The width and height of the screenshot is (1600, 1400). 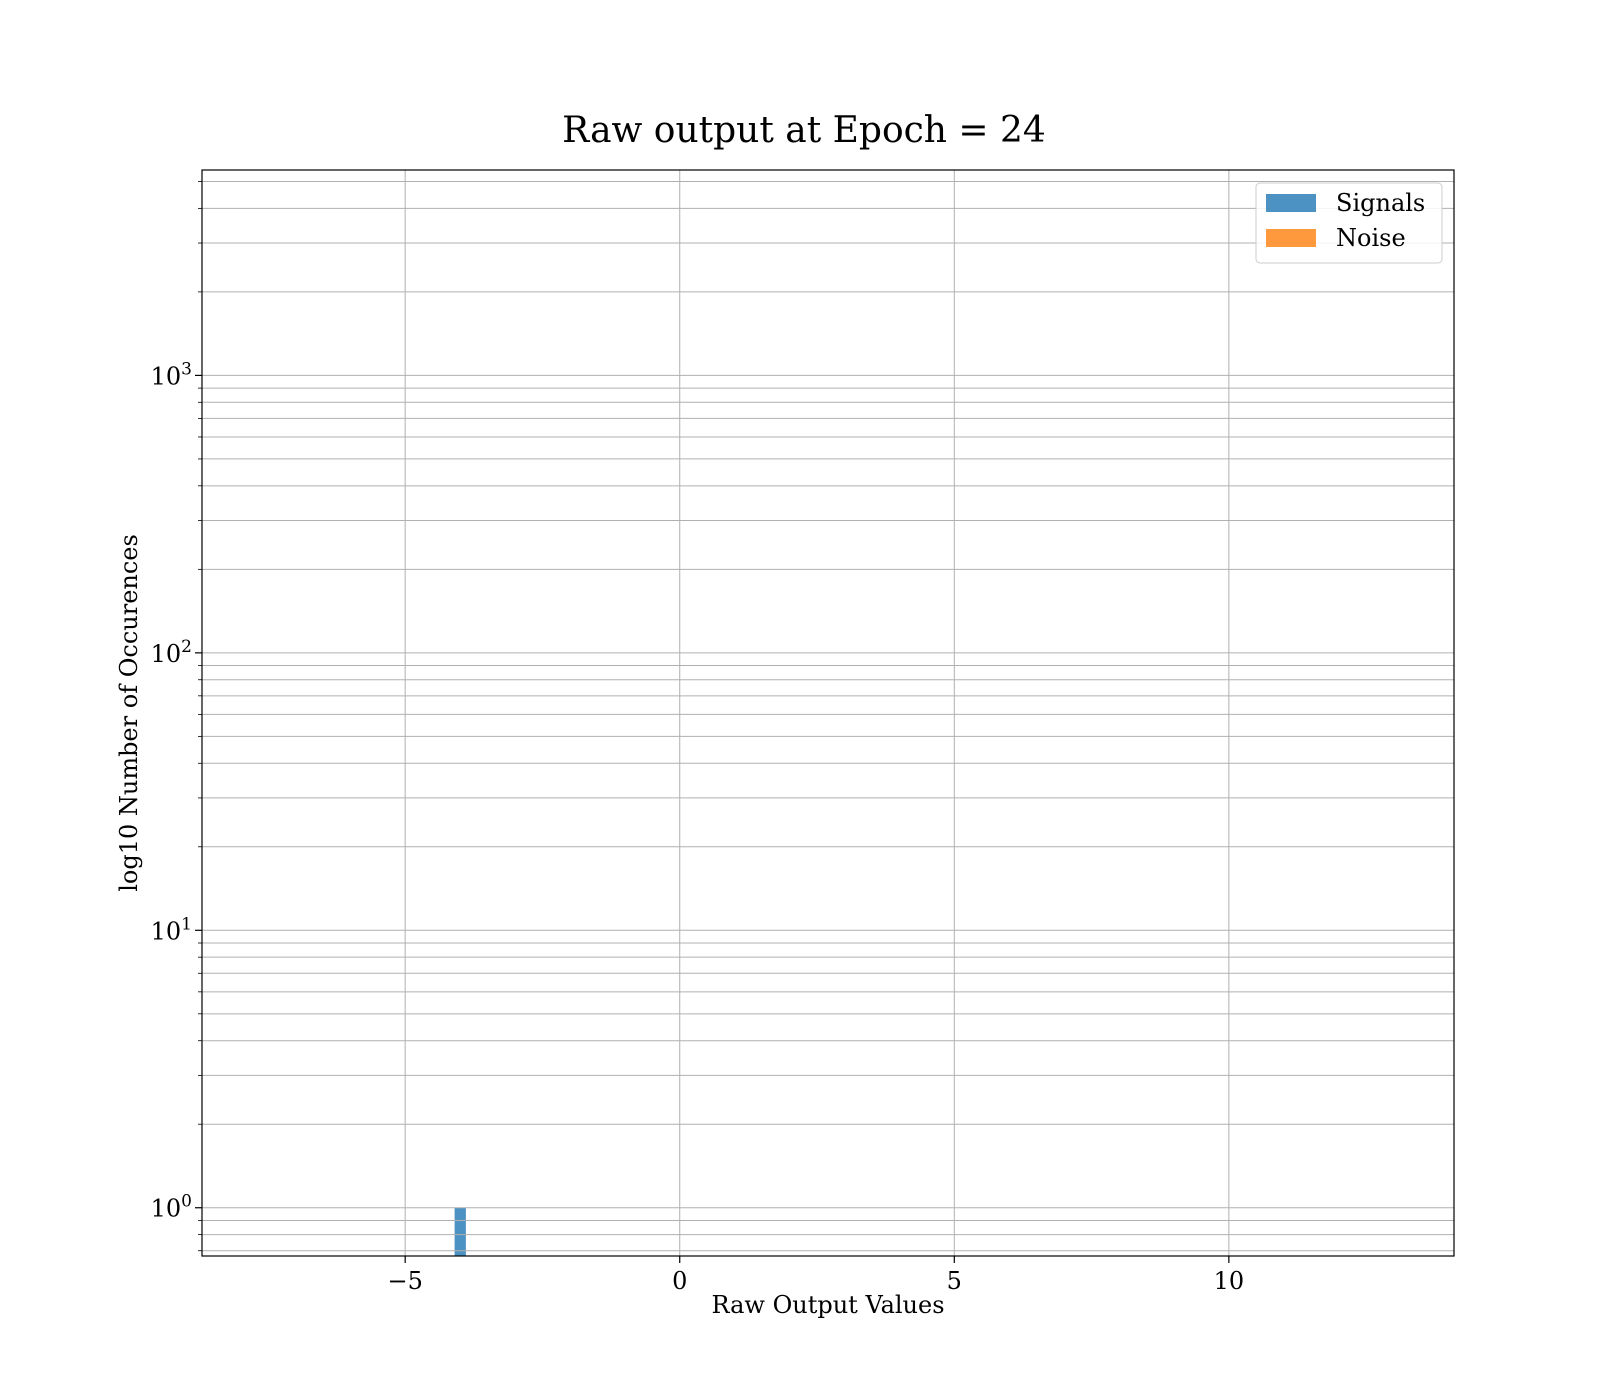 I want to click on x-axis-ticks: −5 0 5 10, so click(x=815, y=1275).